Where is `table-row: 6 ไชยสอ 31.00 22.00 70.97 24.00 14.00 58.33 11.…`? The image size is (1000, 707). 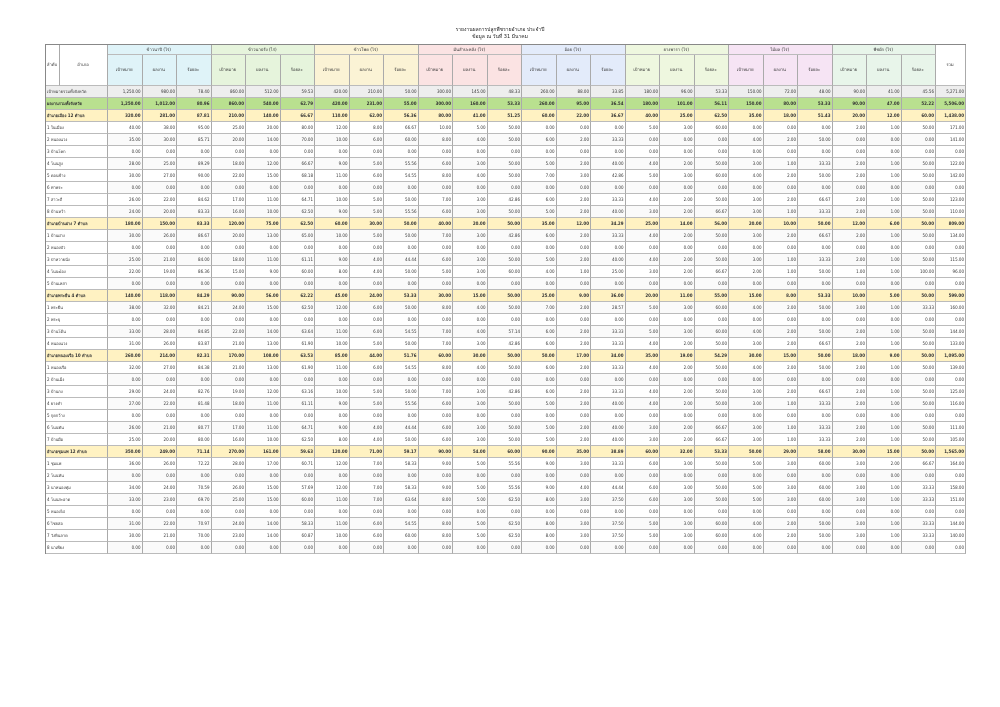 table-row: 6 ไชยสอ 31.00 22.00 70.97 24.00 14.00 58.33 11.… is located at coordinates (506, 524).